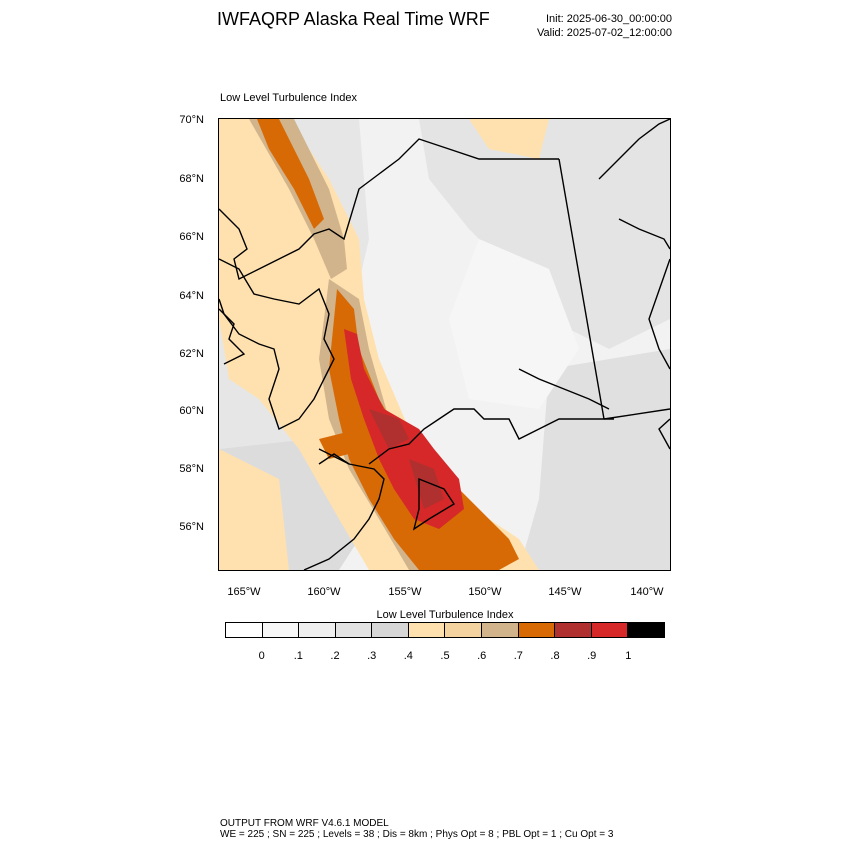 The width and height of the screenshot is (850, 850). What do you see at coordinates (191, 354) in the screenshot?
I see `lat-label: 62°N` at bounding box center [191, 354].